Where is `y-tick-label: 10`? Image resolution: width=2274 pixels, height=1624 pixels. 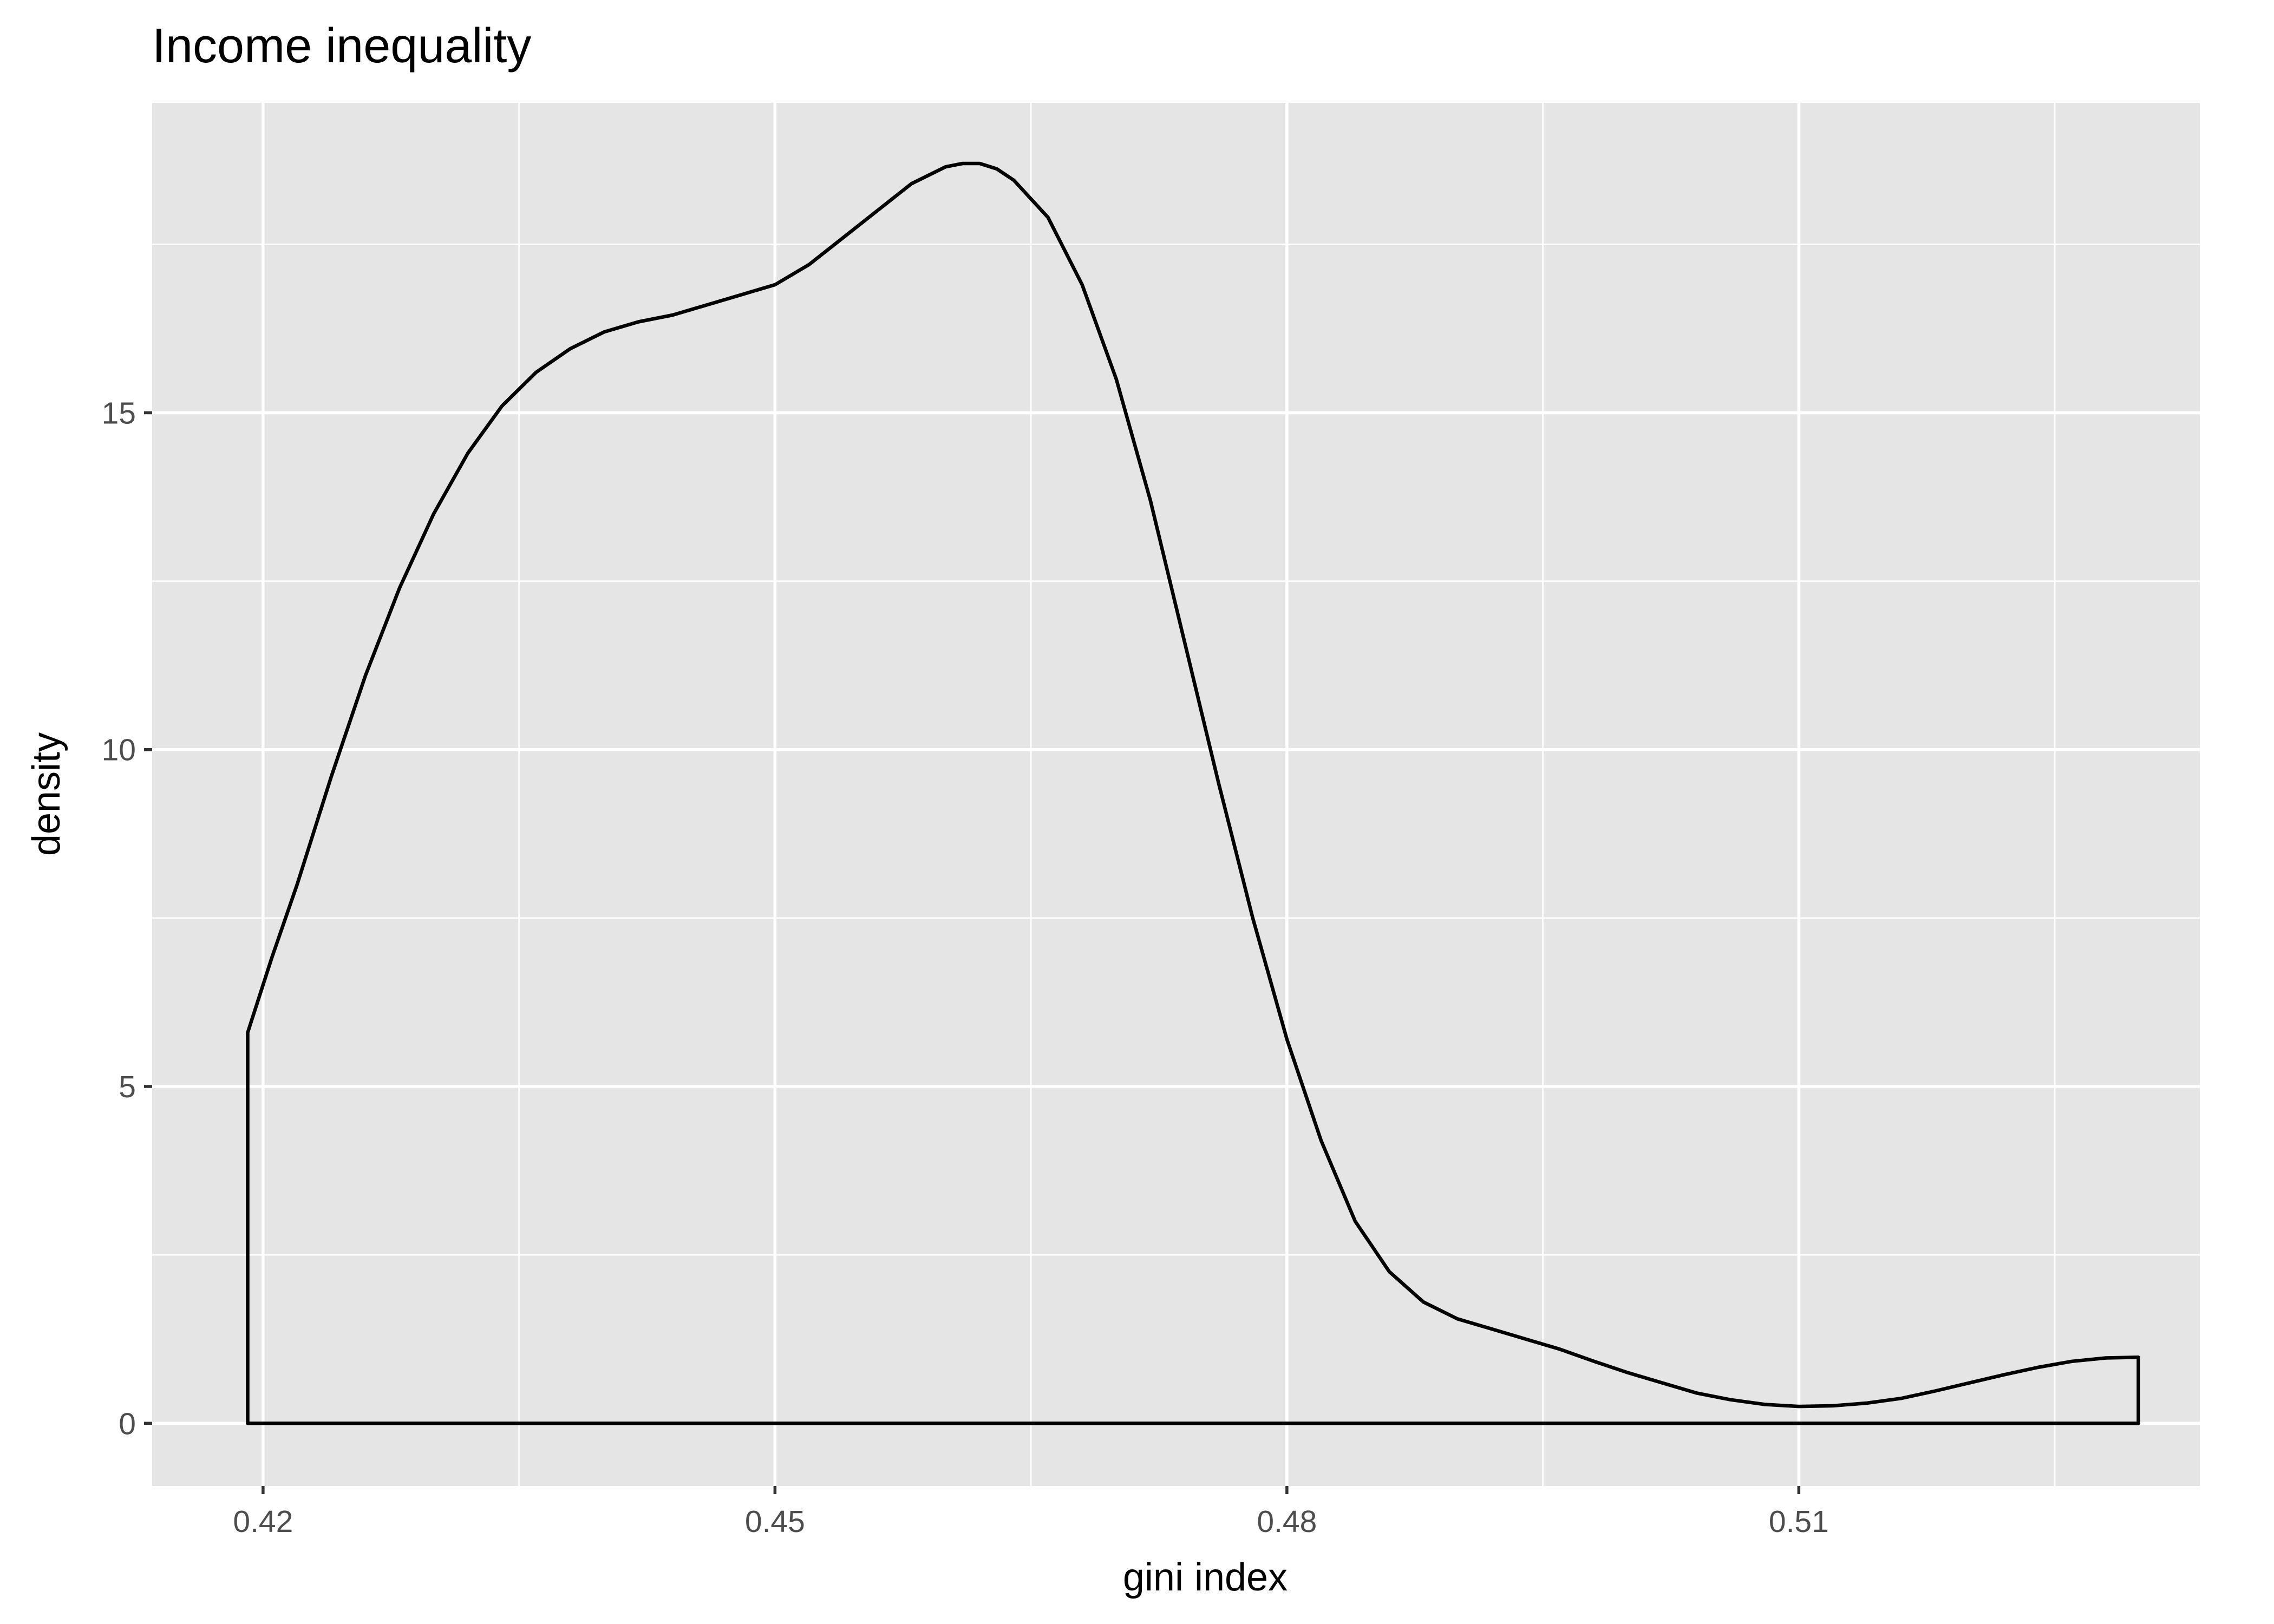
y-tick-label: 10 is located at coordinates (119, 750).